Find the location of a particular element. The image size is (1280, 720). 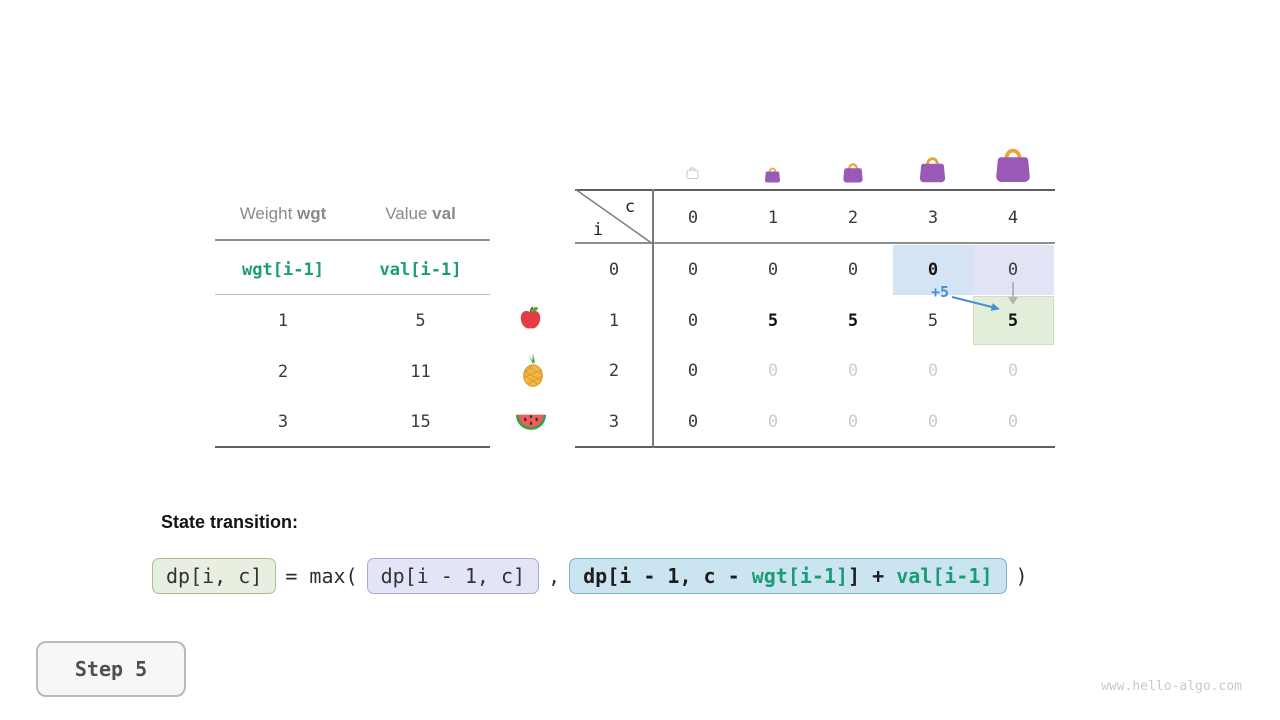

dp-row-header: 1 is located at coordinates (614, 321).